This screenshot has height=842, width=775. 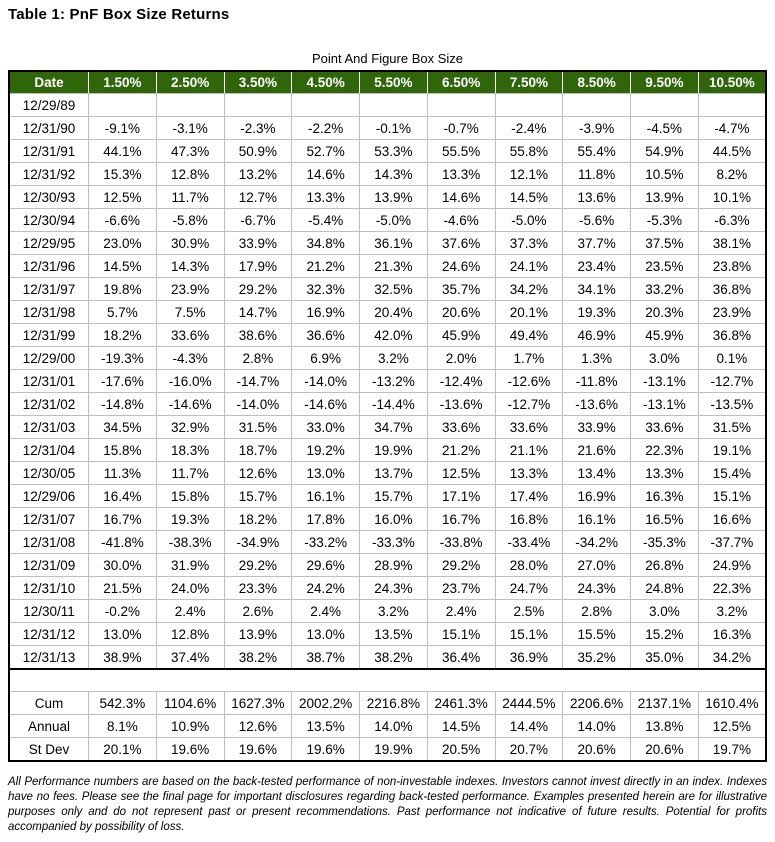 What do you see at coordinates (122, 496) in the screenshot?
I see `value-cell: 16.4%` at bounding box center [122, 496].